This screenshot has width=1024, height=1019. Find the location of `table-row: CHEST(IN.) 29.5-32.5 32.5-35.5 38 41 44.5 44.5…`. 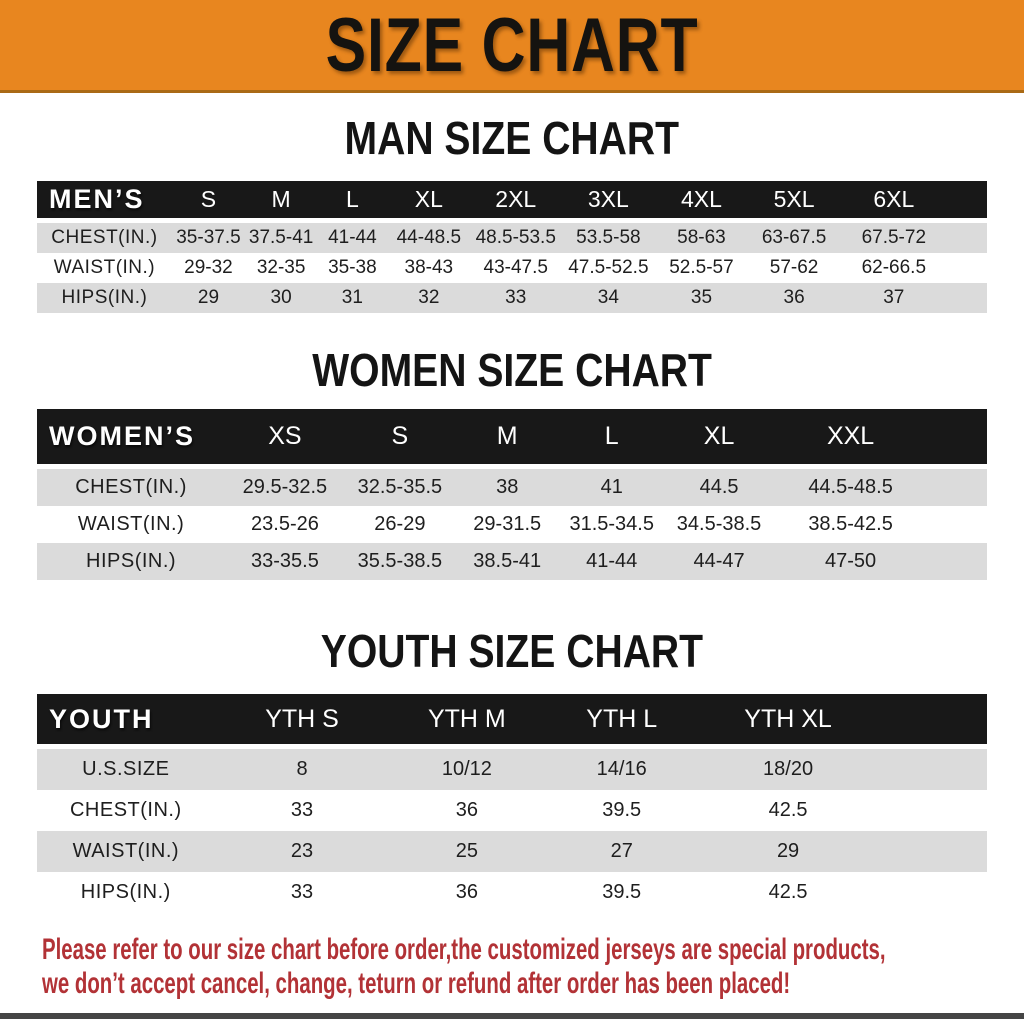

table-row: CHEST(IN.) 29.5-32.5 32.5-35.5 38 41 44.5 44.5… is located at coordinates (512, 485).